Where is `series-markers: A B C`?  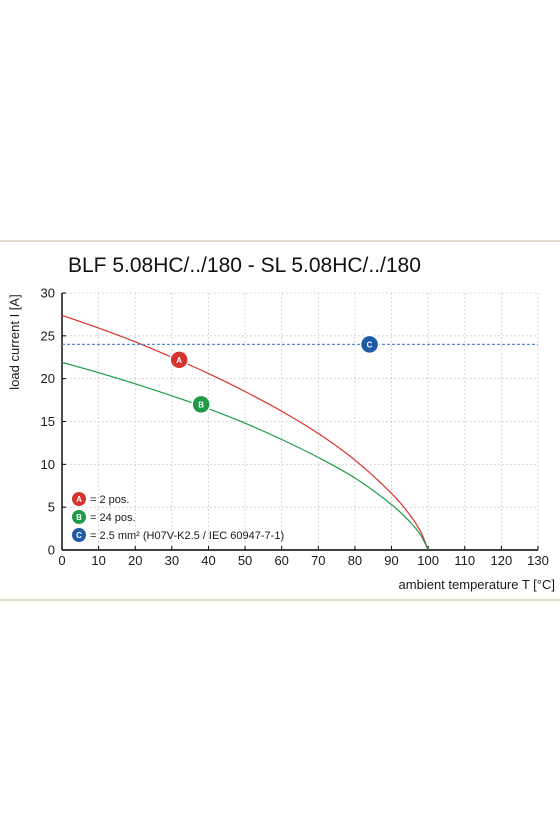 series-markers: A B C is located at coordinates (274, 374).